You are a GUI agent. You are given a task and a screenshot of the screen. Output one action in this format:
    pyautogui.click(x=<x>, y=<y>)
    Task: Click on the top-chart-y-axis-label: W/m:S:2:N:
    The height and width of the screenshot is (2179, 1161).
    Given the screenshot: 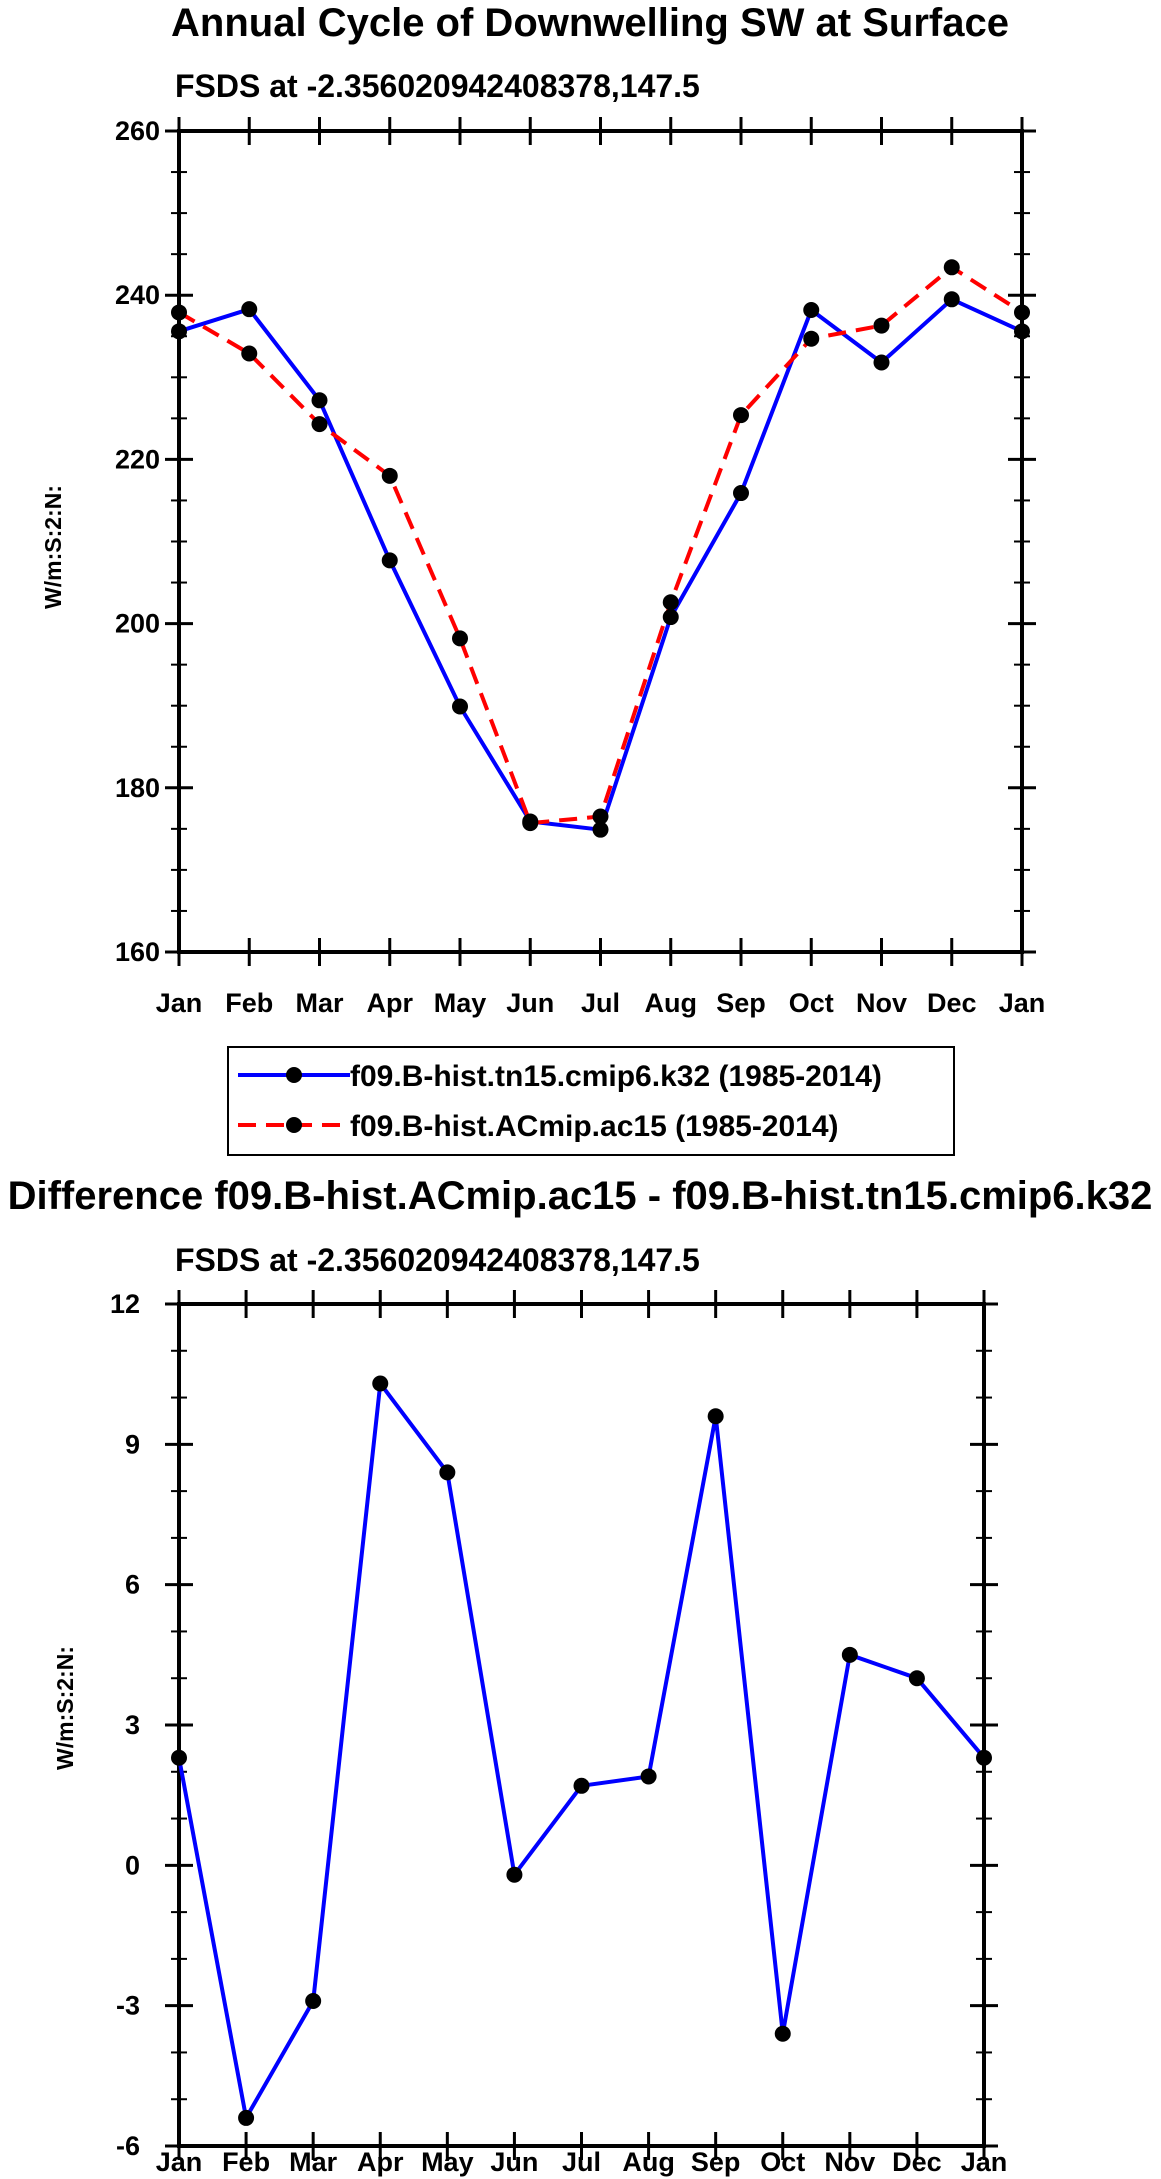 What is the action you would take?
    pyautogui.click(x=53, y=547)
    